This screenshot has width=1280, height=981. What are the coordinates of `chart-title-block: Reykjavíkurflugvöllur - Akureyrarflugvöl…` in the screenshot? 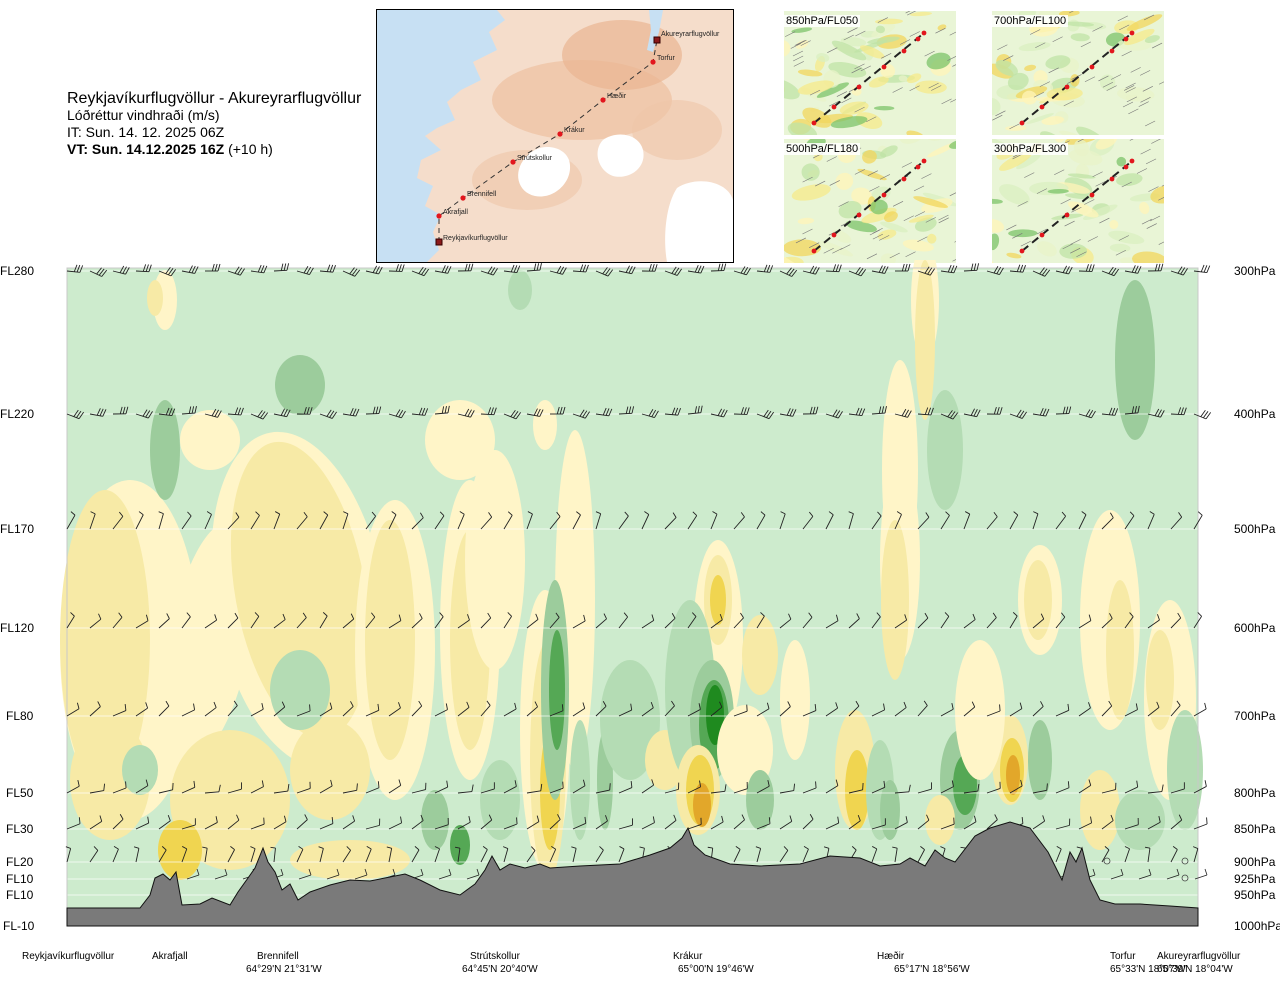 It's located at (214, 124).